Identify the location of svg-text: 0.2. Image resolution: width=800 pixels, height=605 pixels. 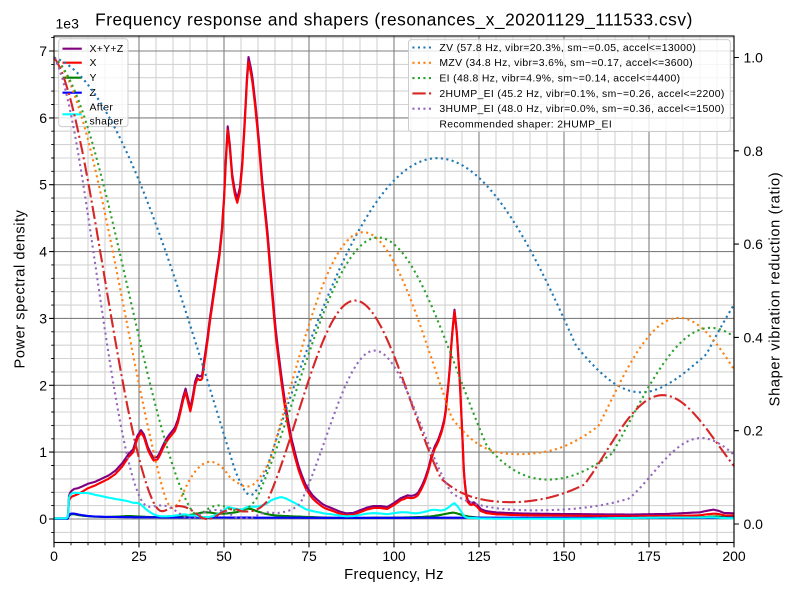
(754, 431).